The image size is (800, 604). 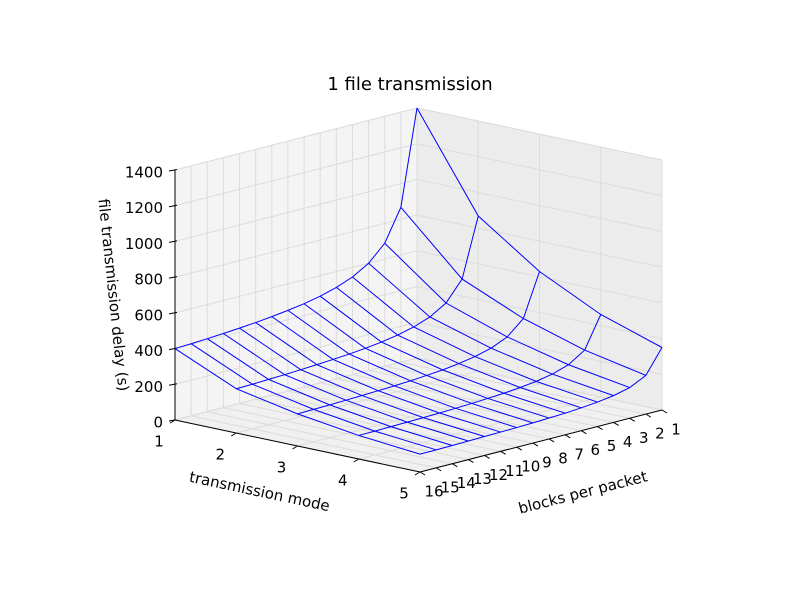 What do you see at coordinates (148, 351) in the screenshot?
I see `z-tick-label: 400` at bounding box center [148, 351].